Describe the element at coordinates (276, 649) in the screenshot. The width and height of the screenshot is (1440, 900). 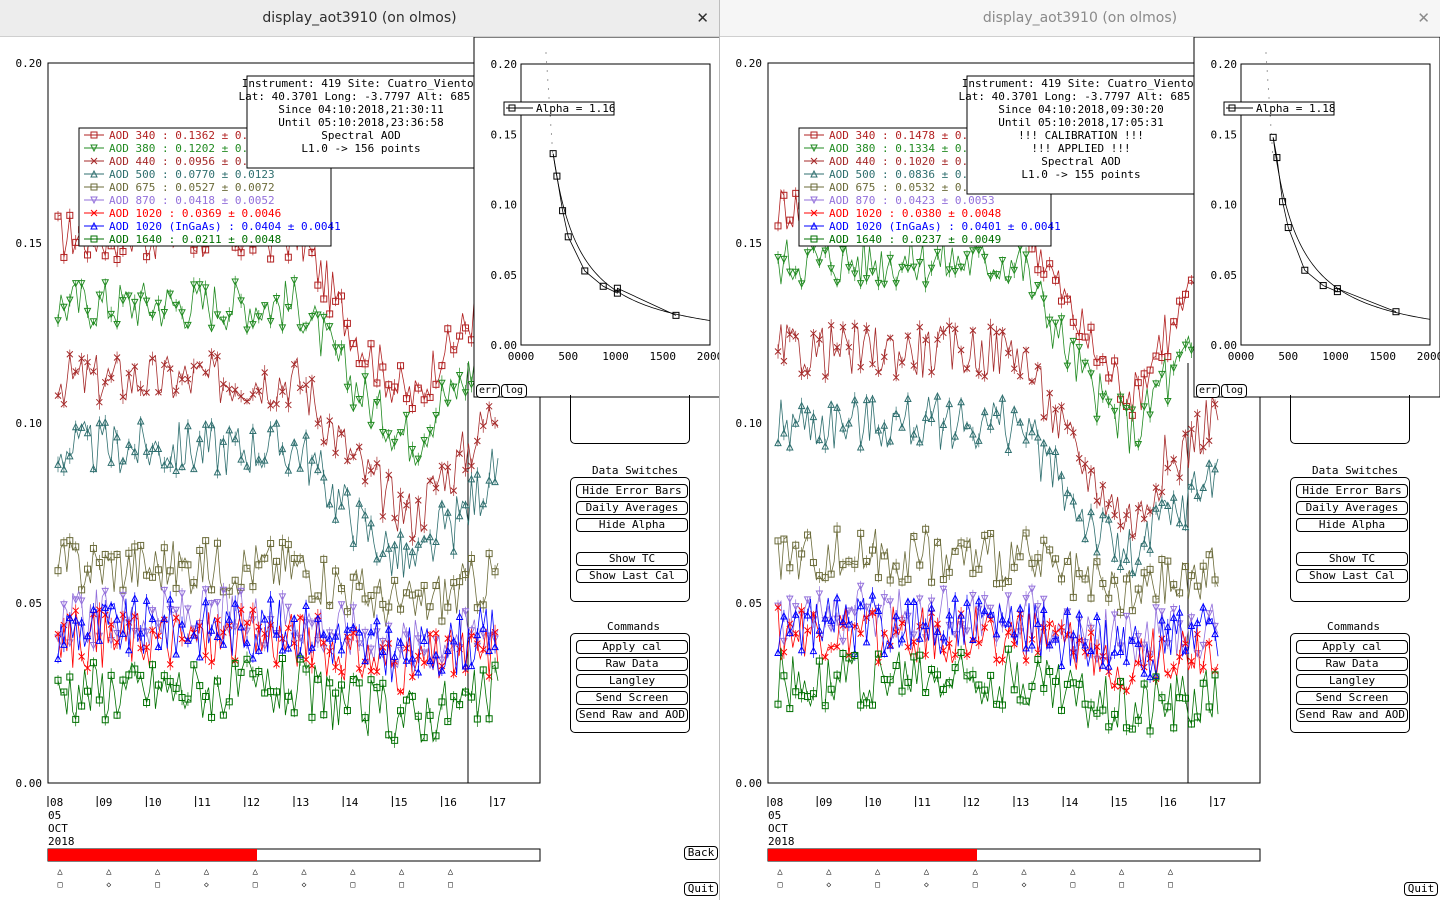
I see `aod-series` at that location.